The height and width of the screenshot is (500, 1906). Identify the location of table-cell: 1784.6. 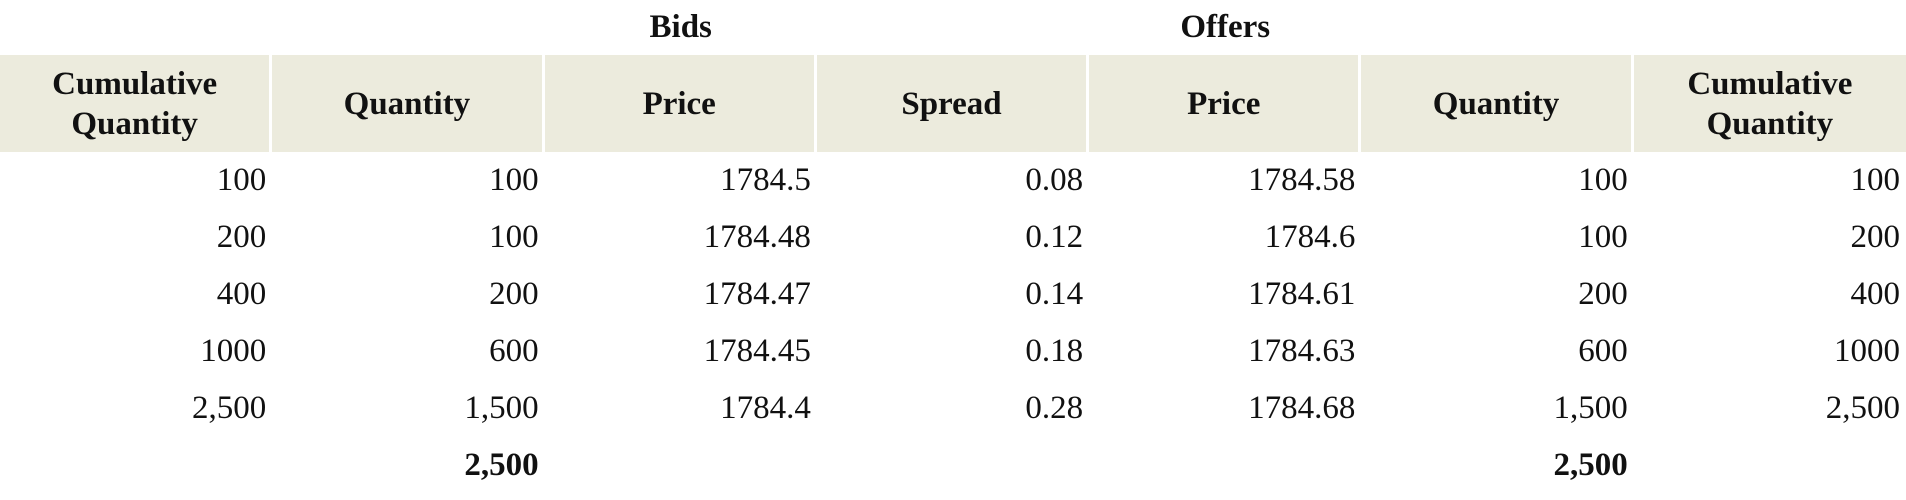
(1310, 237).